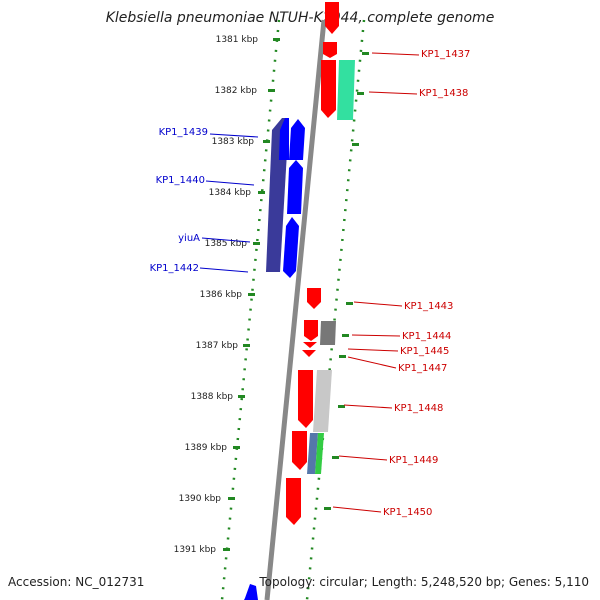 The width and height of the screenshot is (600, 600). Describe the element at coordinates (413, 460) in the screenshot. I see `gene-label: KP1_1449` at that location.